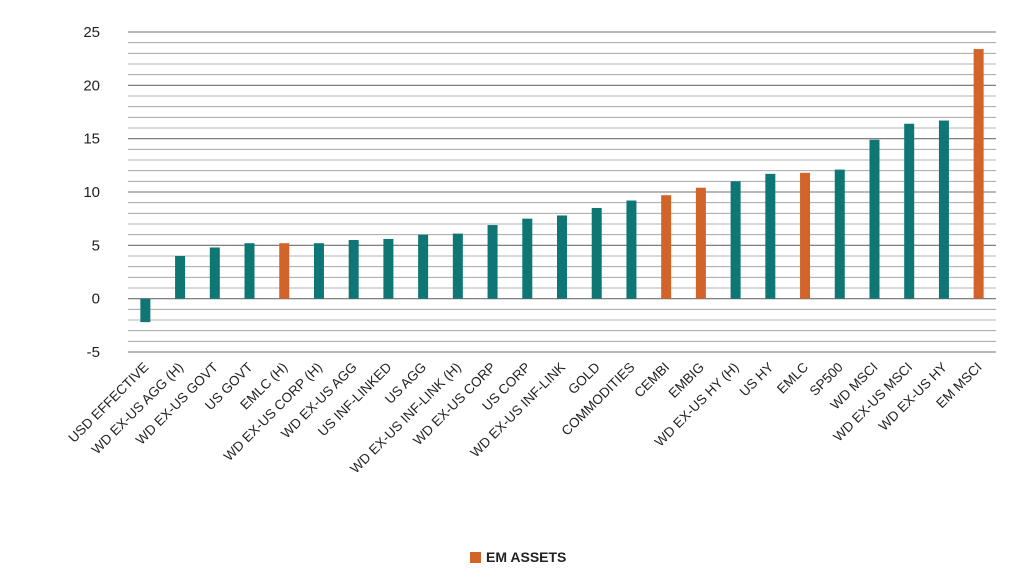 The width and height of the screenshot is (1022, 588). Describe the element at coordinates (96, 299) in the screenshot. I see `y-tick-label: 0` at that location.